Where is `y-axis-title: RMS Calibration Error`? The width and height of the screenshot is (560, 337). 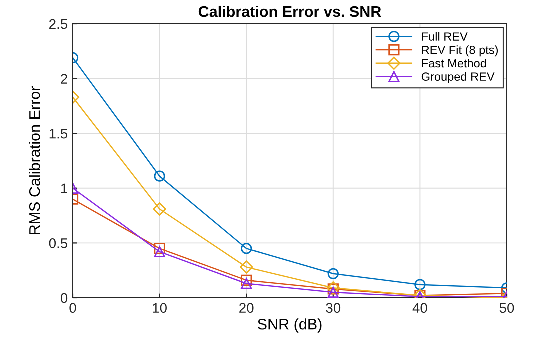
y-axis-title: RMS Calibration Error is located at coordinates (34, 160).